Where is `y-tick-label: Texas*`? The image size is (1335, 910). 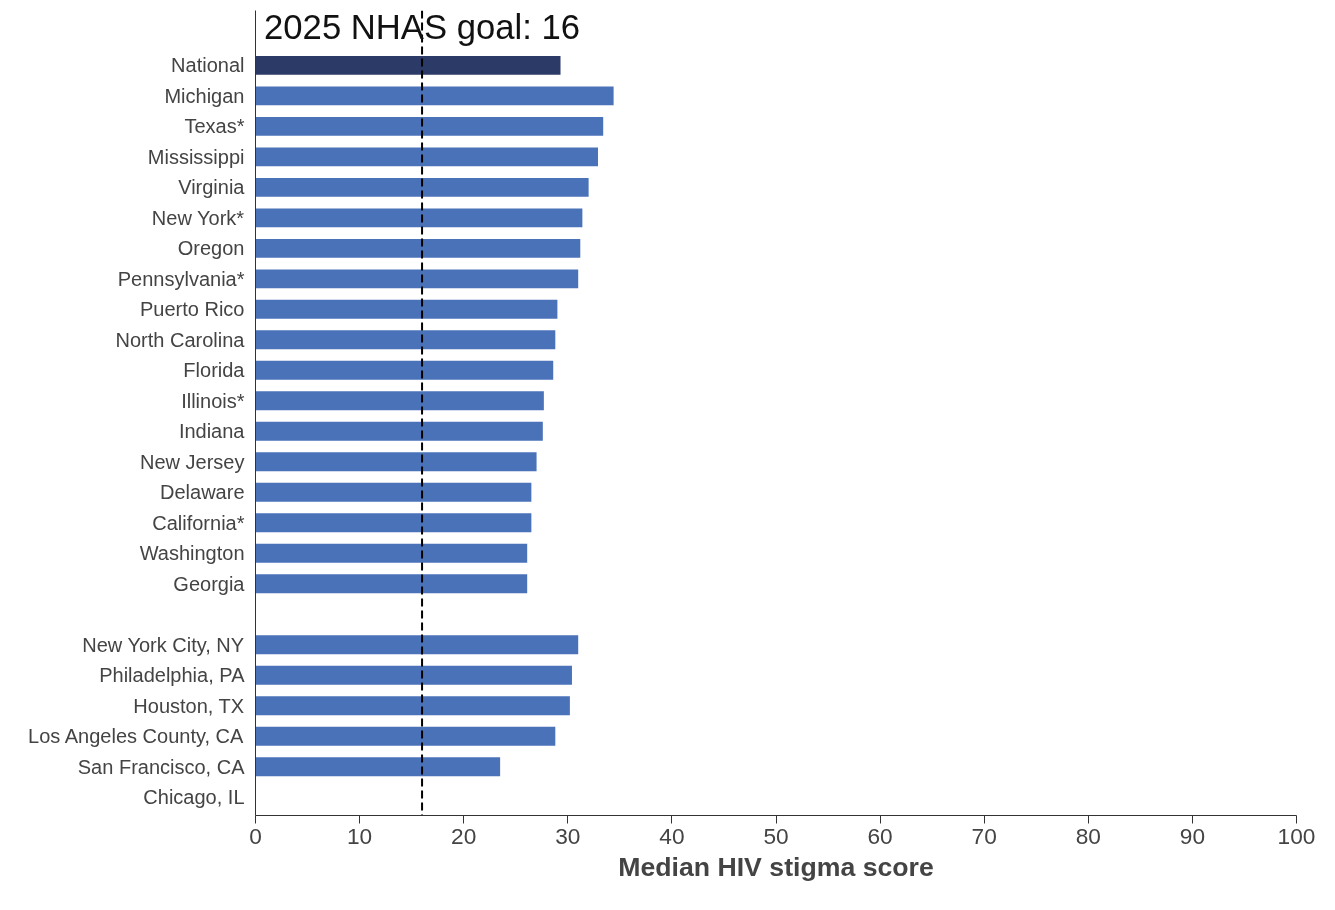 y-tick-label: Texas* is located at coordinates (214, 126).